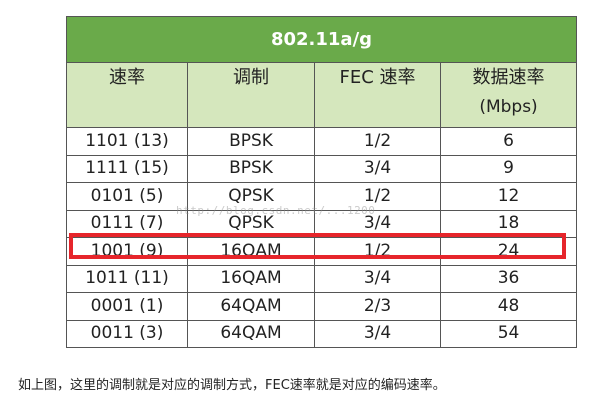 This screenshot has height=400, width=592. Describe the element at coordinates (251, 196) in the screenshot. I see `cell-modulation: QPSK` at that location.